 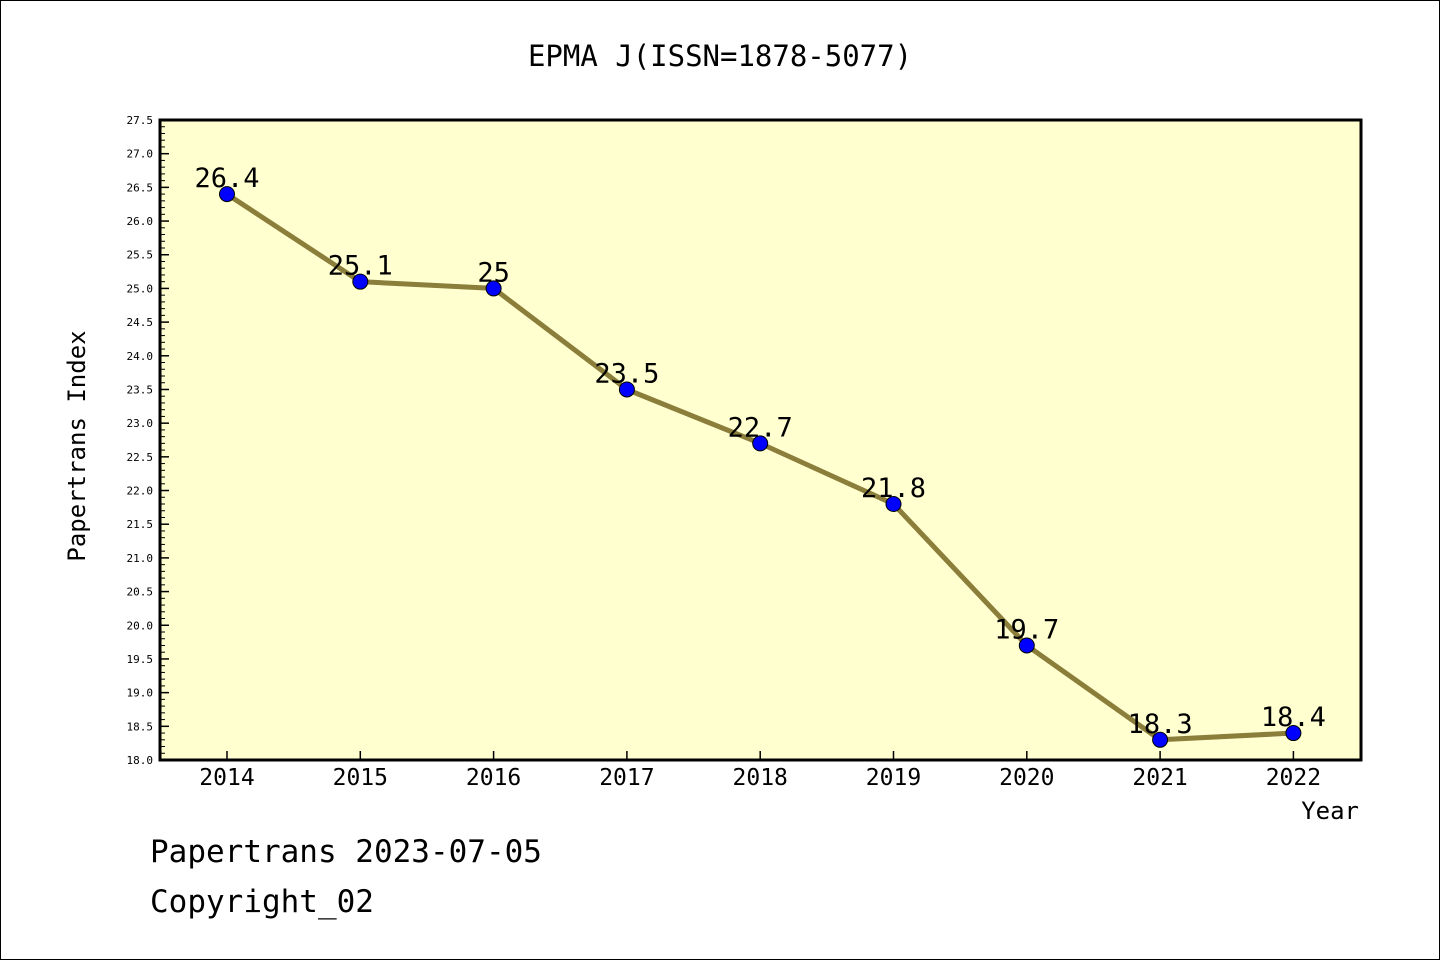 What do you see at coordinates (893, 778) in the screenshot?
I see `x-tick-label: 2019` at bounding box center [893, 778].